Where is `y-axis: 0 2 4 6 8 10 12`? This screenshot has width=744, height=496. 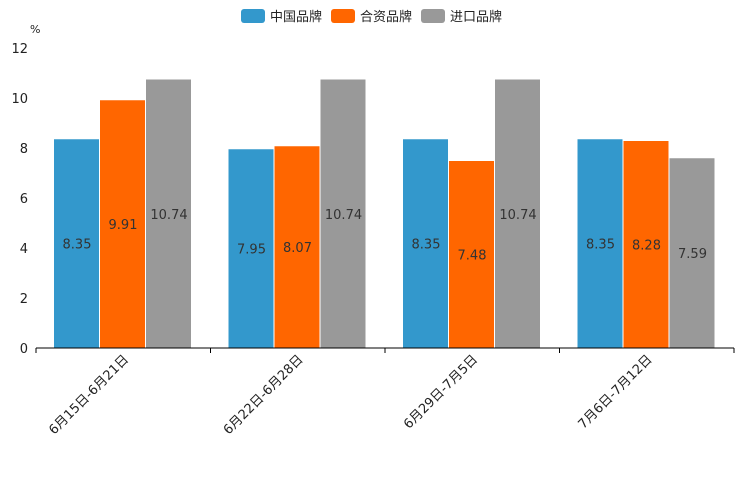 y-axis: 0 2 4 6 8 10 12 is located at coordinates (19, 199).